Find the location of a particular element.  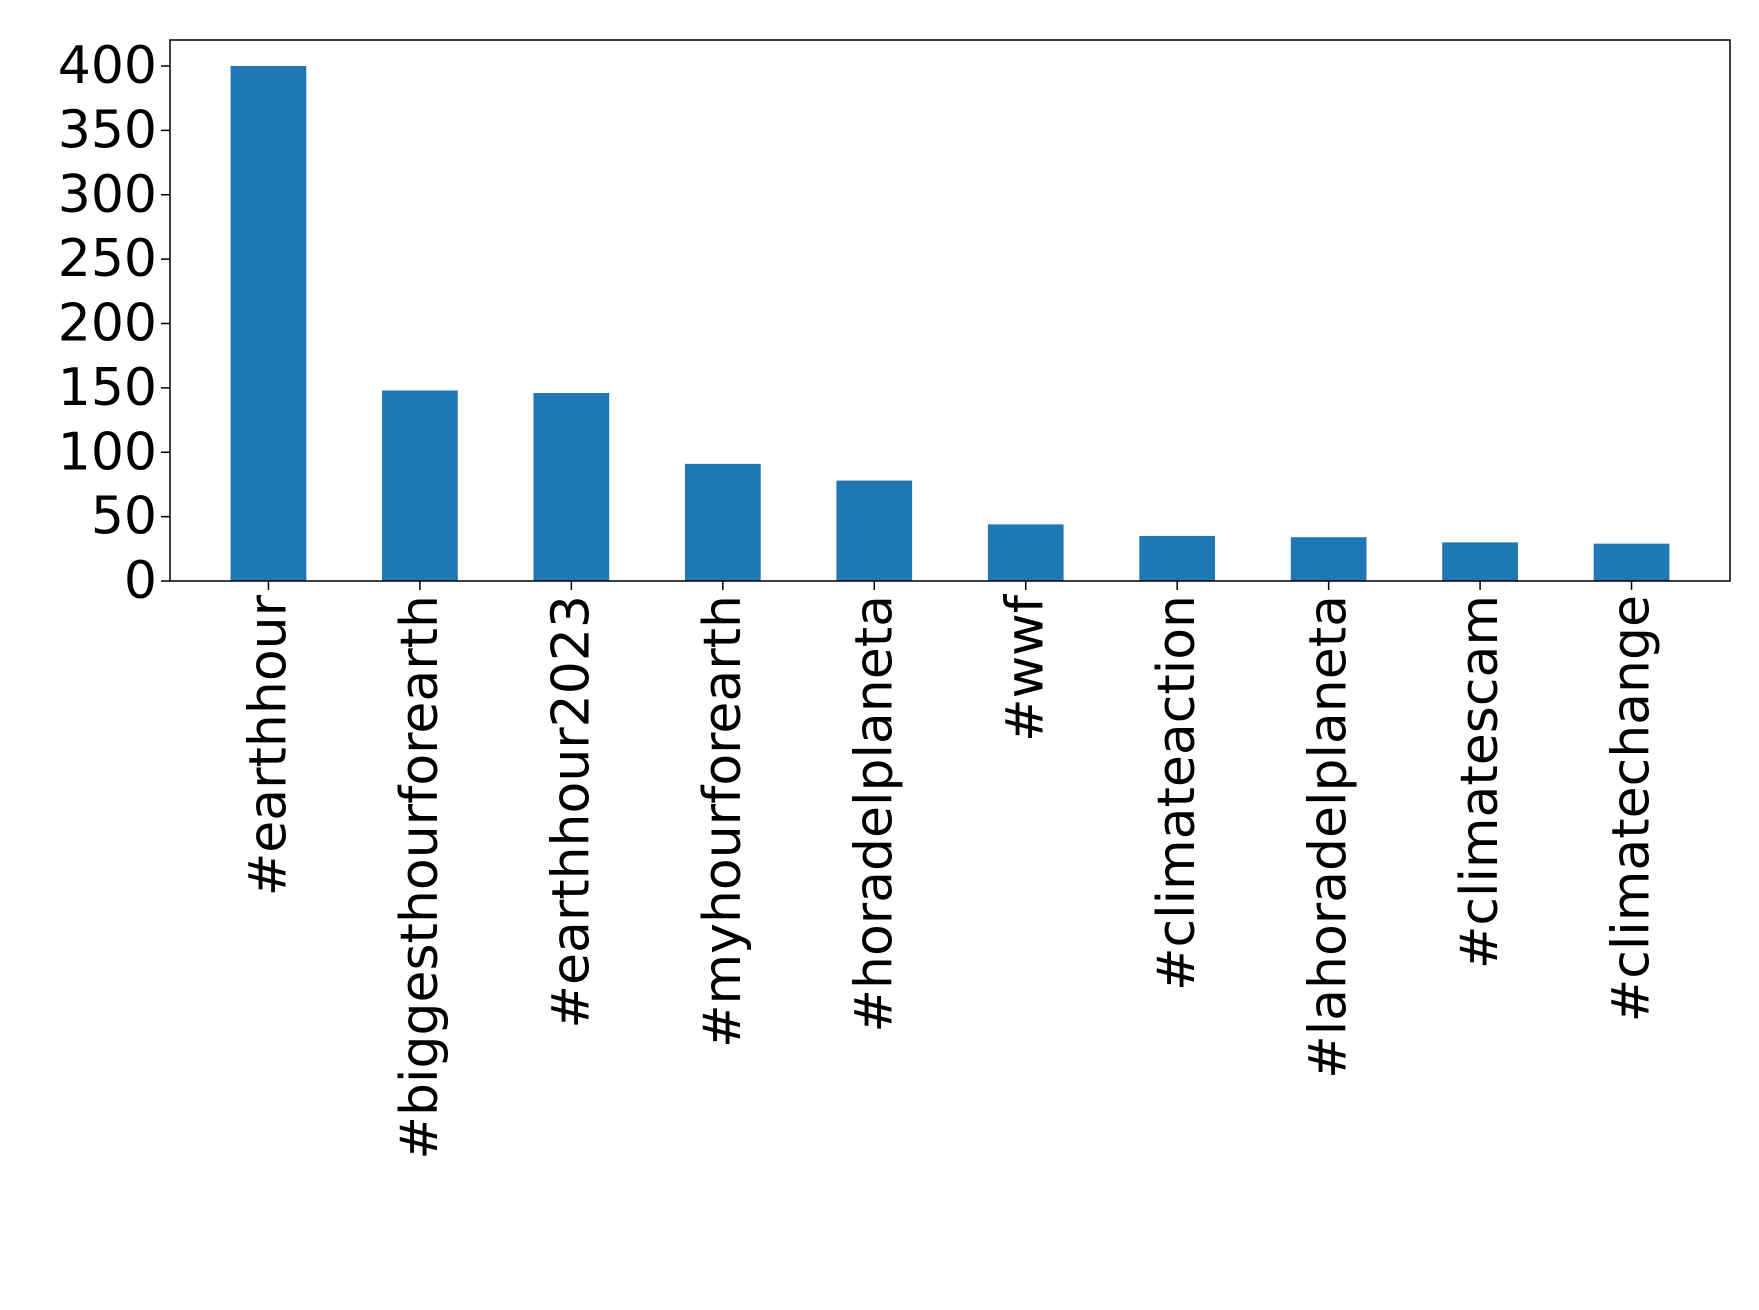

y-tick-label: 200 is located at coordinates (107, 324).